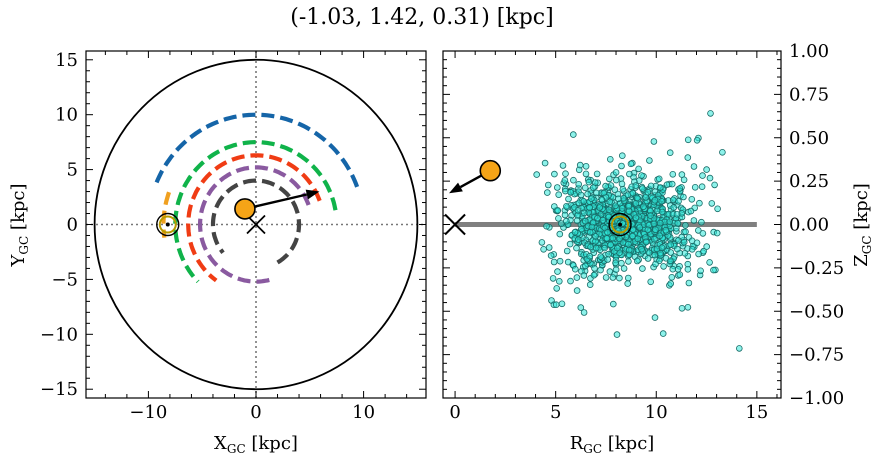 Image resolution: width=887 pixels, height=464 pixels. What do you see at coordinates (66, 60) in the screenshot?
I see `left-ytick-label: 15` at bounding box center [66, 60].